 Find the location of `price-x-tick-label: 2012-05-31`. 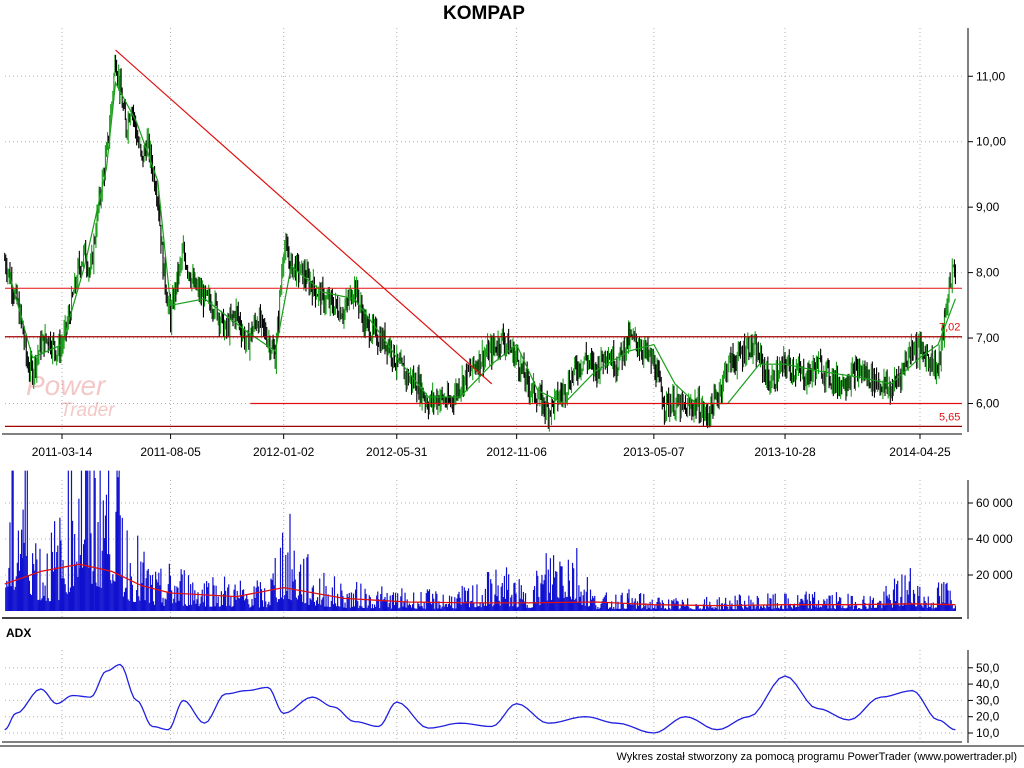

price-x-tick-label: 2012-05-31 is located at coordinates (397, 452).